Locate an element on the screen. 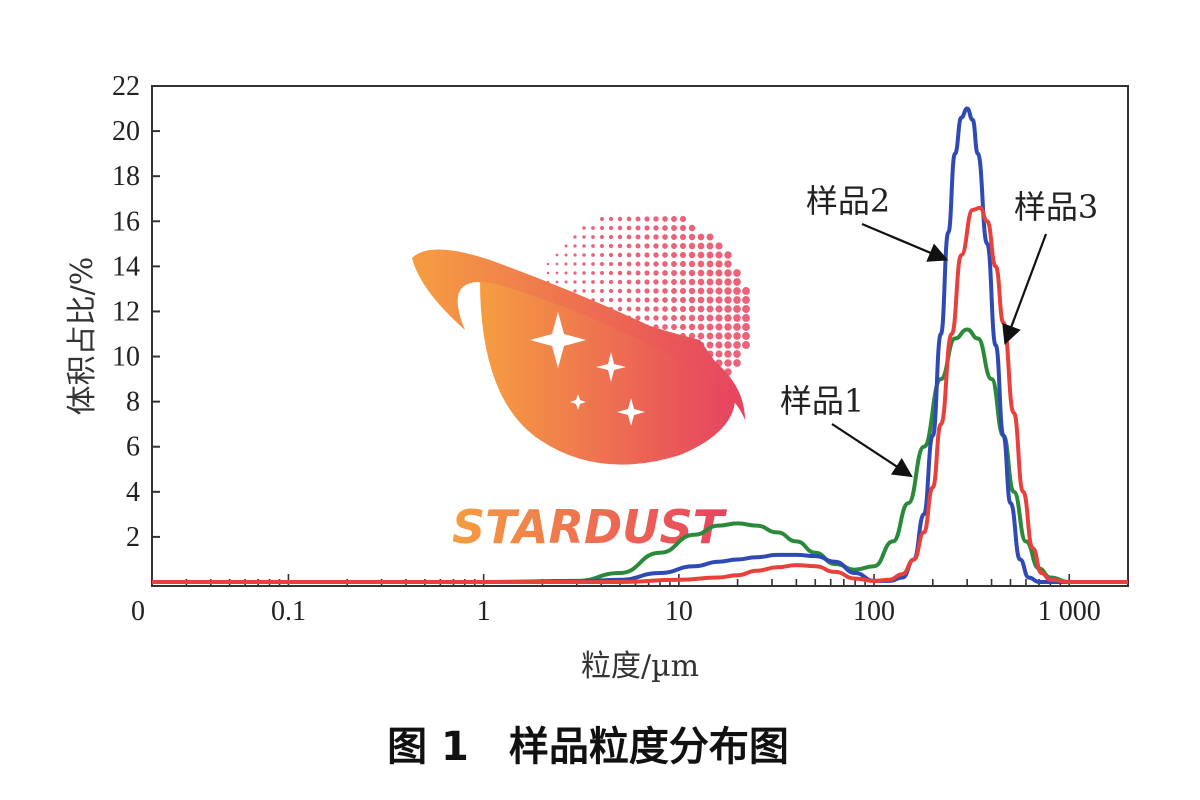  y-tick-label: 4 is located at coordinates (133, 492).